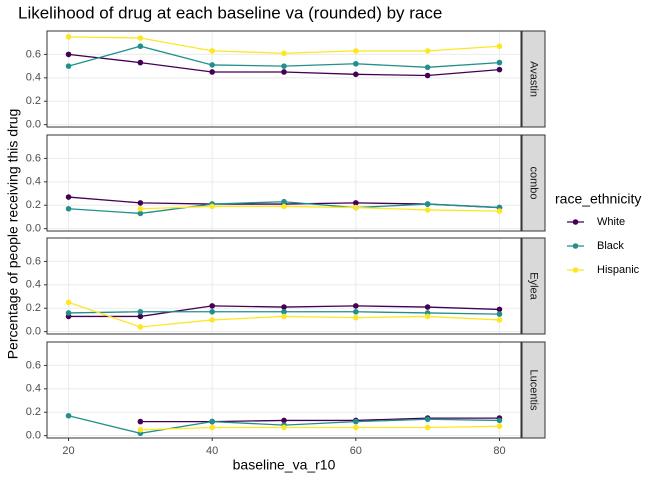  What do you see at coordinates (598, 199) in the screenshot?
I see `legend-title: race_ethnicity` at bounding box center [598, 199].